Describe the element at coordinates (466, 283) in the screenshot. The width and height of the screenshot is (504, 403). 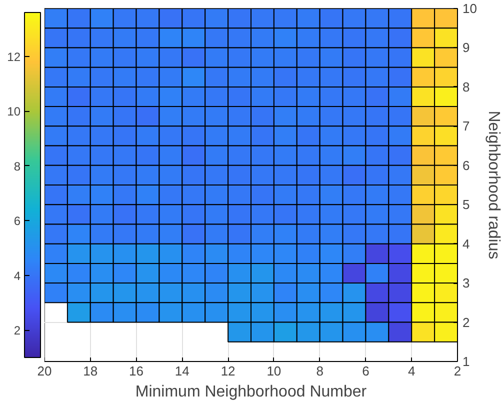
I see `y-tick-label: 3` at that location.